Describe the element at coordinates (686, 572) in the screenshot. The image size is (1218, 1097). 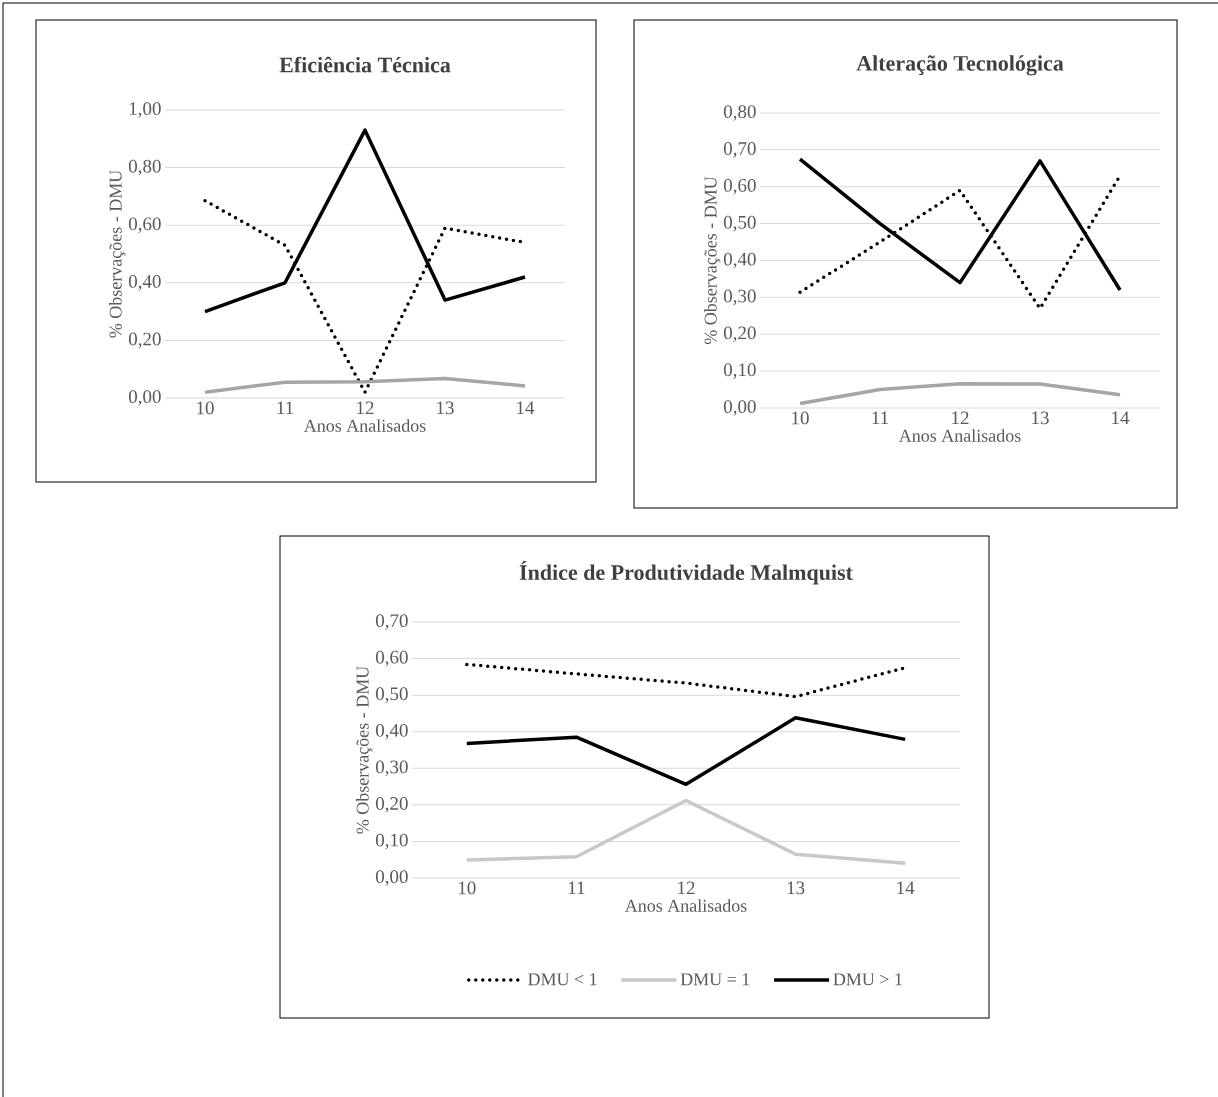
I see `chart-title: Índice de Produtividade Malmquist` at that location.